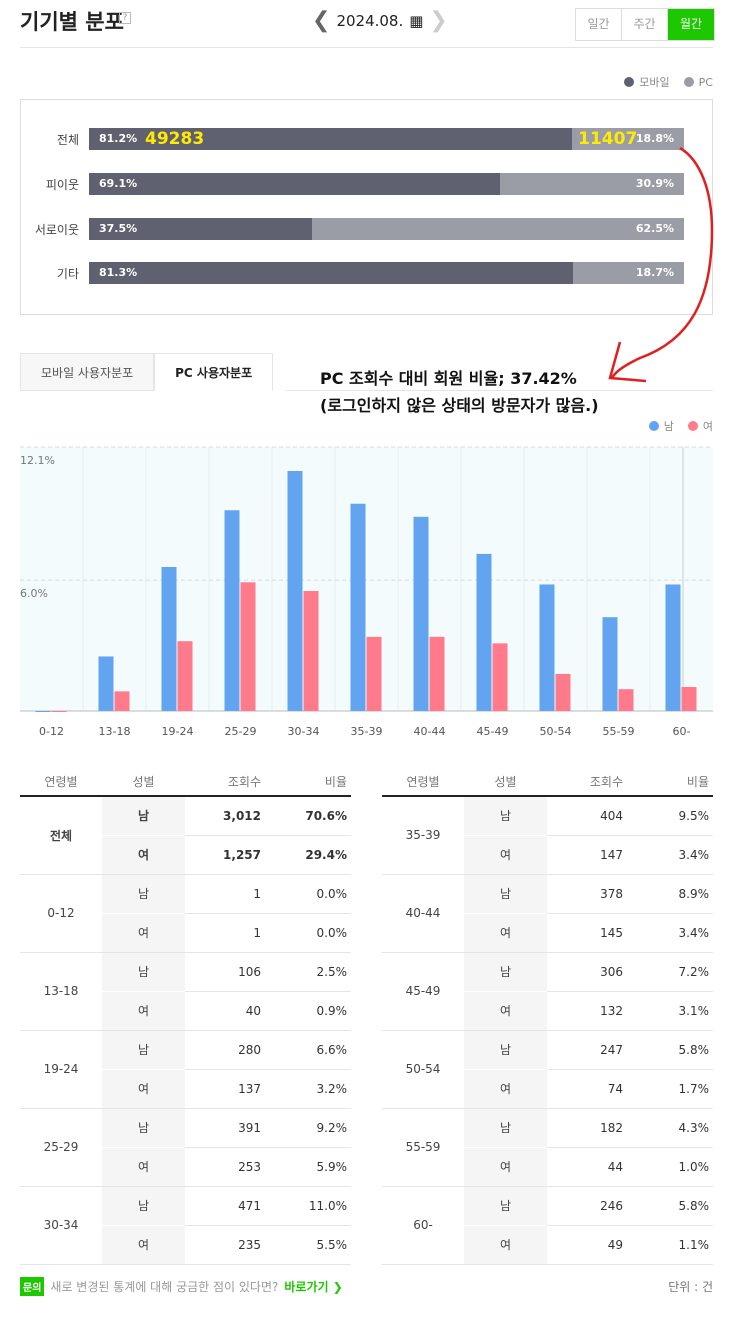 Image resolution: width=743 pixels, height=1325 pixels. Describe the element at coordinates (331, 273) in the screenshot. I see `mobile-segment: 81.3%` at that location.